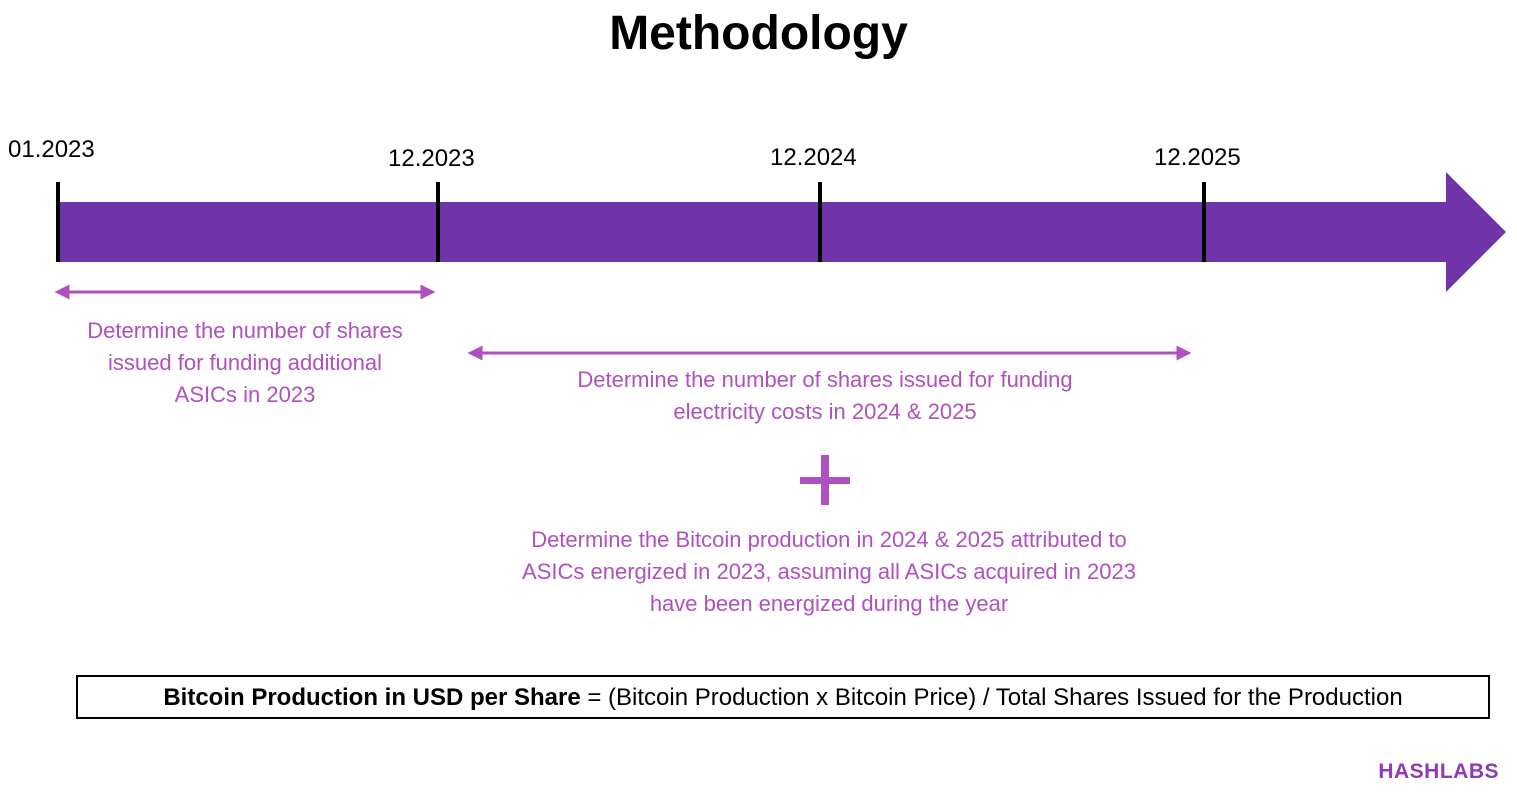  What do you see at coordinates (813, 157) in the screenshot?
I see `date-label: 12.2024` at bounding box center [813, 157].